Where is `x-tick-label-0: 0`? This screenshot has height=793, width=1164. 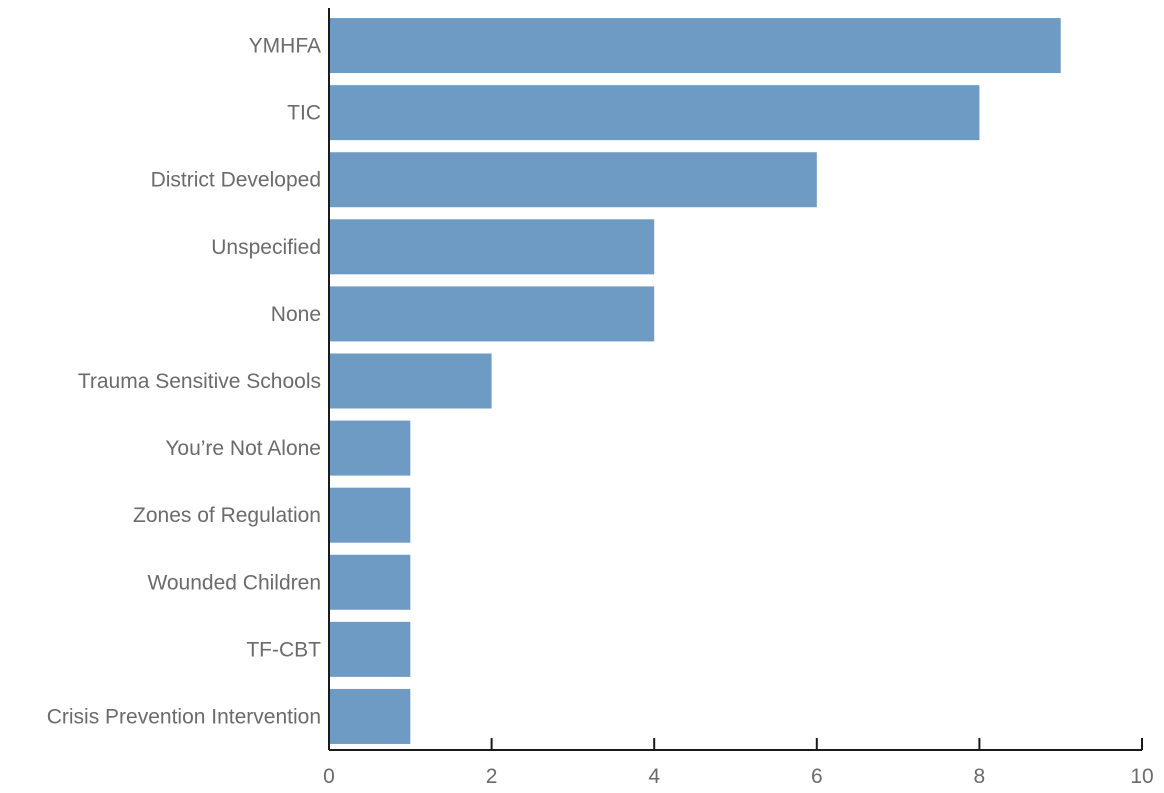 x-tick-label-0: 0 is located at coordinates (329, 776).